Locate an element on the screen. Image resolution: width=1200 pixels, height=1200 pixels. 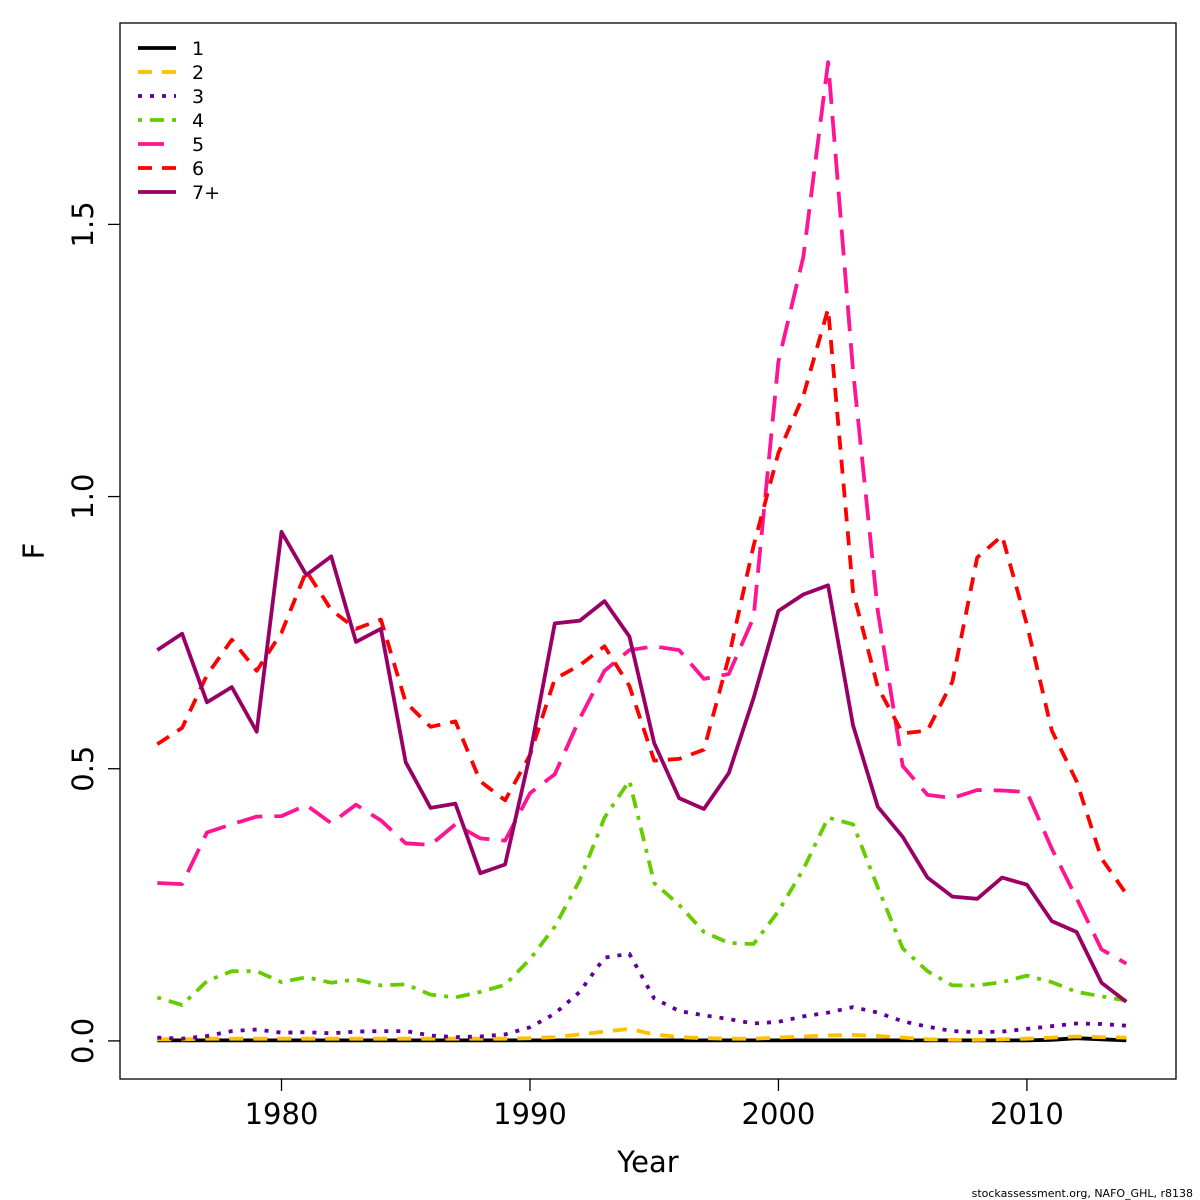
x-axis: 1980 1990 2000 2010 is located at coordinates (654, 1105).